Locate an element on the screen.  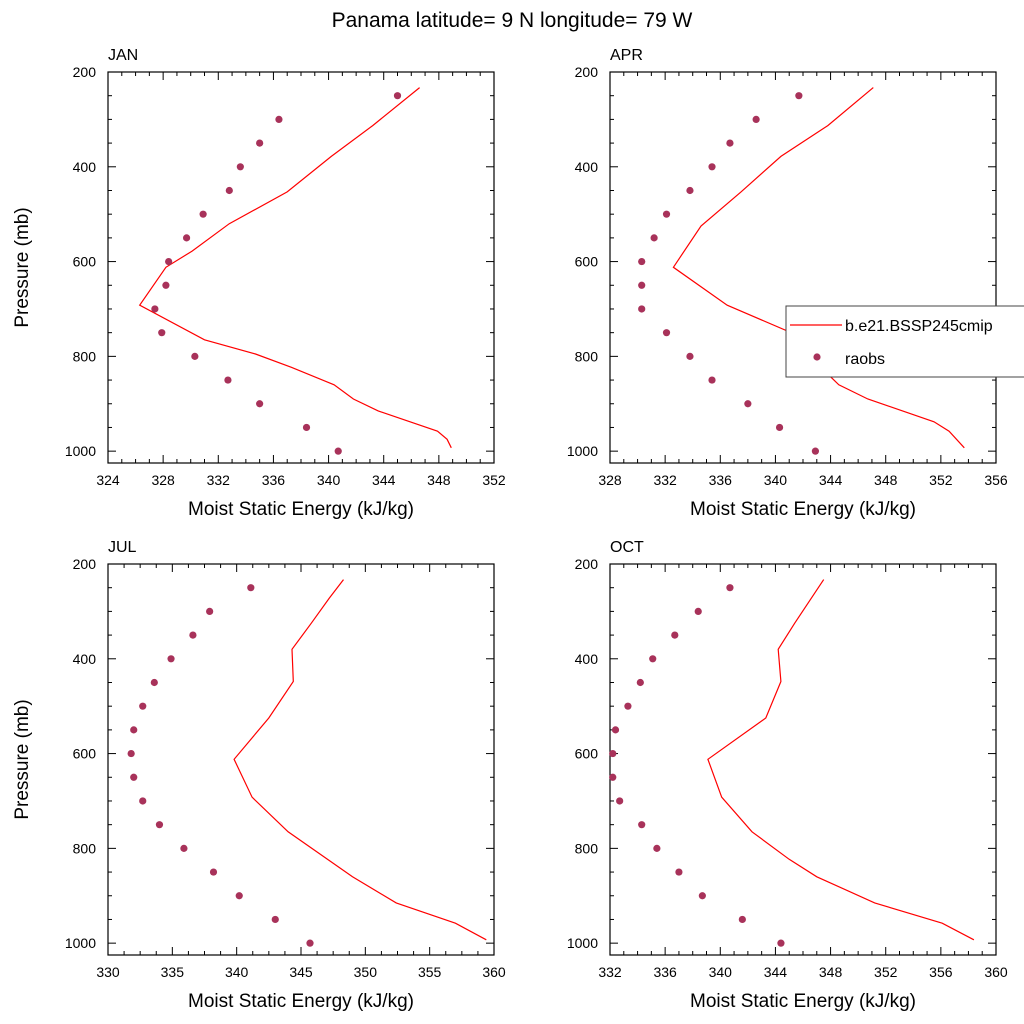
x-tick-label: 345 is located at coordinates (301, 972).